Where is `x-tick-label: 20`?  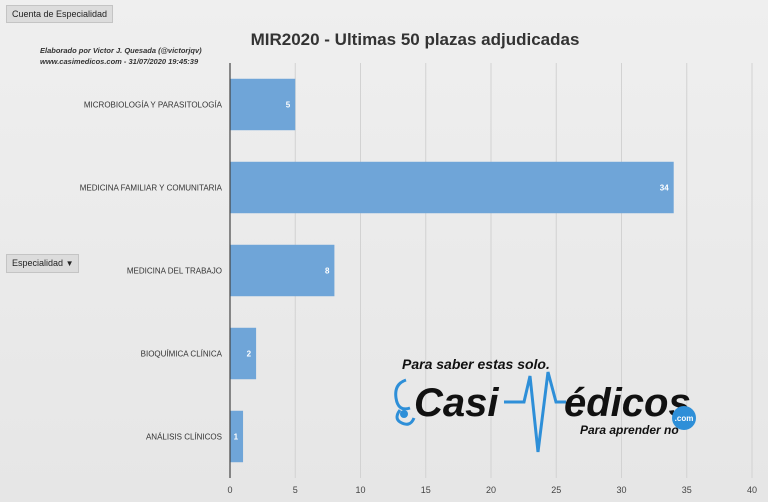
x-tick-label: 20 is located at coordinates (491, 490).